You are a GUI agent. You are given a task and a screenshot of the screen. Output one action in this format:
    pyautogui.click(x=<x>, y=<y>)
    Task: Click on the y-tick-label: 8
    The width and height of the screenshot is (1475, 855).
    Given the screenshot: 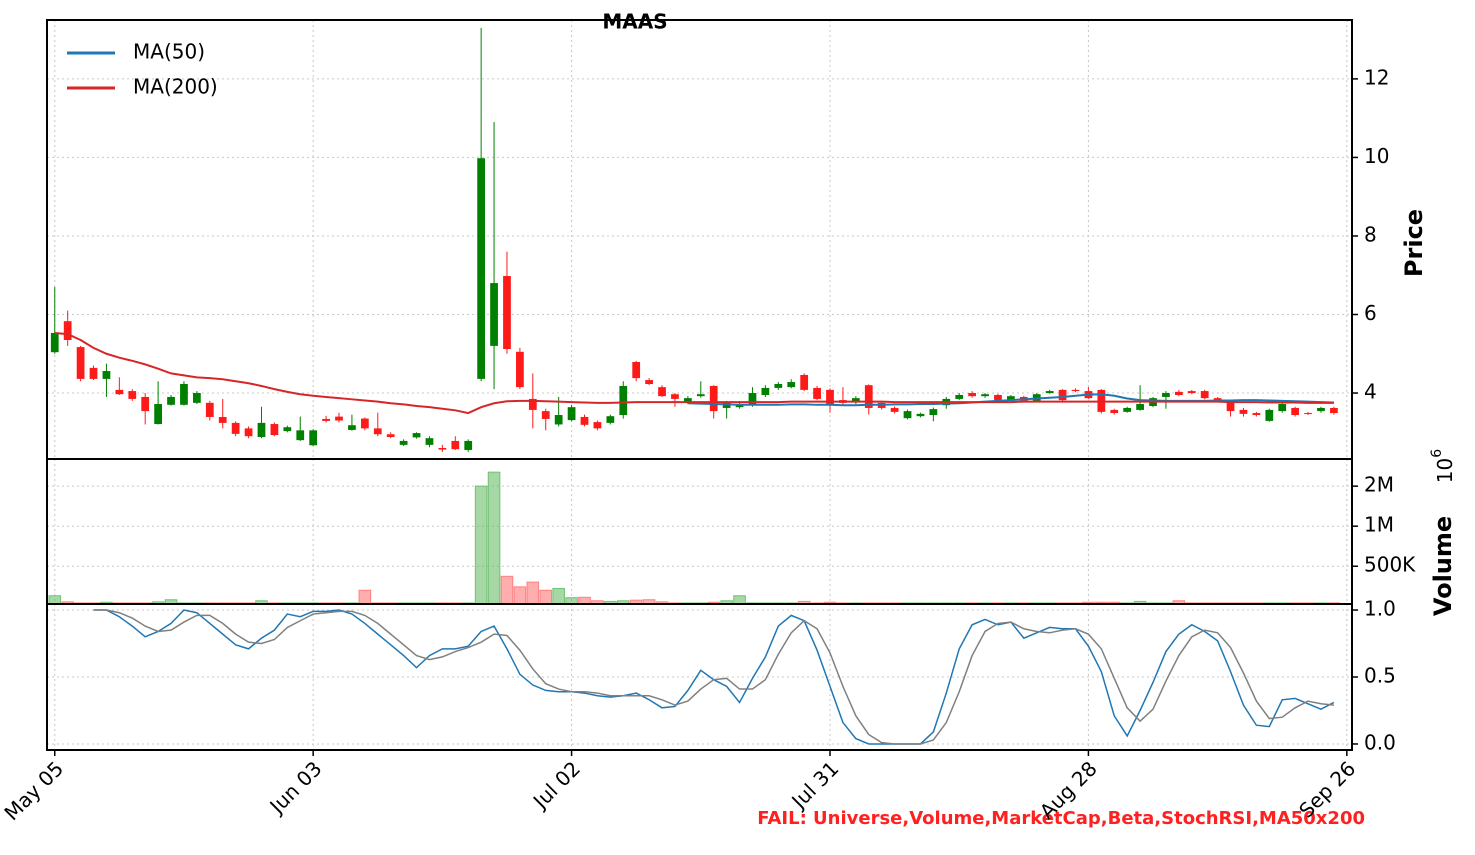 What is the action you would take?
    pyautogui.click(x=1370, y=234)
    